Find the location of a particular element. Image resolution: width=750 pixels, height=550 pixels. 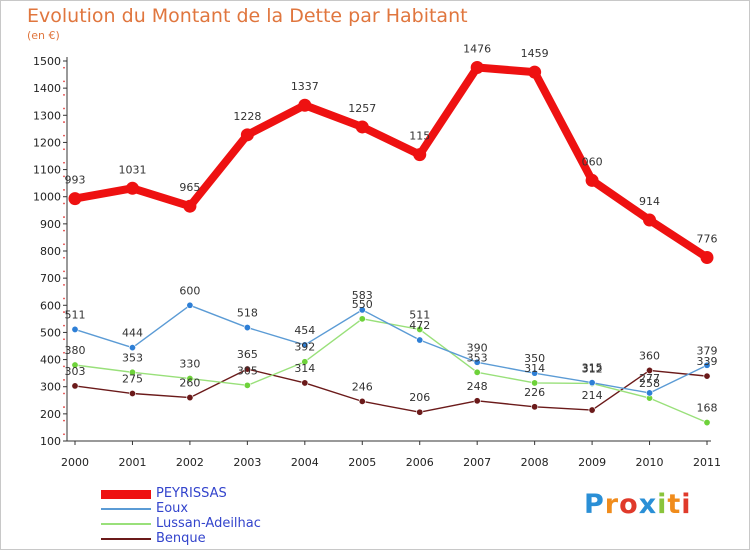

series-line-benque is located at coordinates (391, 390).